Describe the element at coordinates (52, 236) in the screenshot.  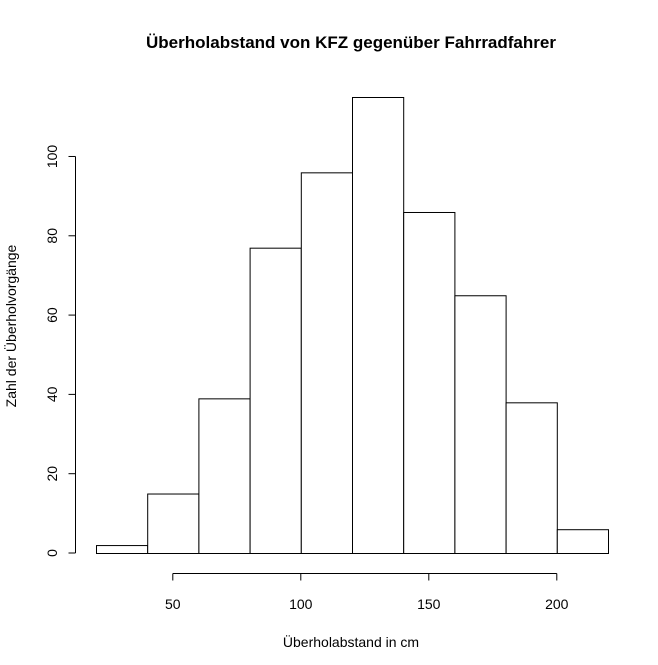
I see `y-tick-label-4: 80` at that location.